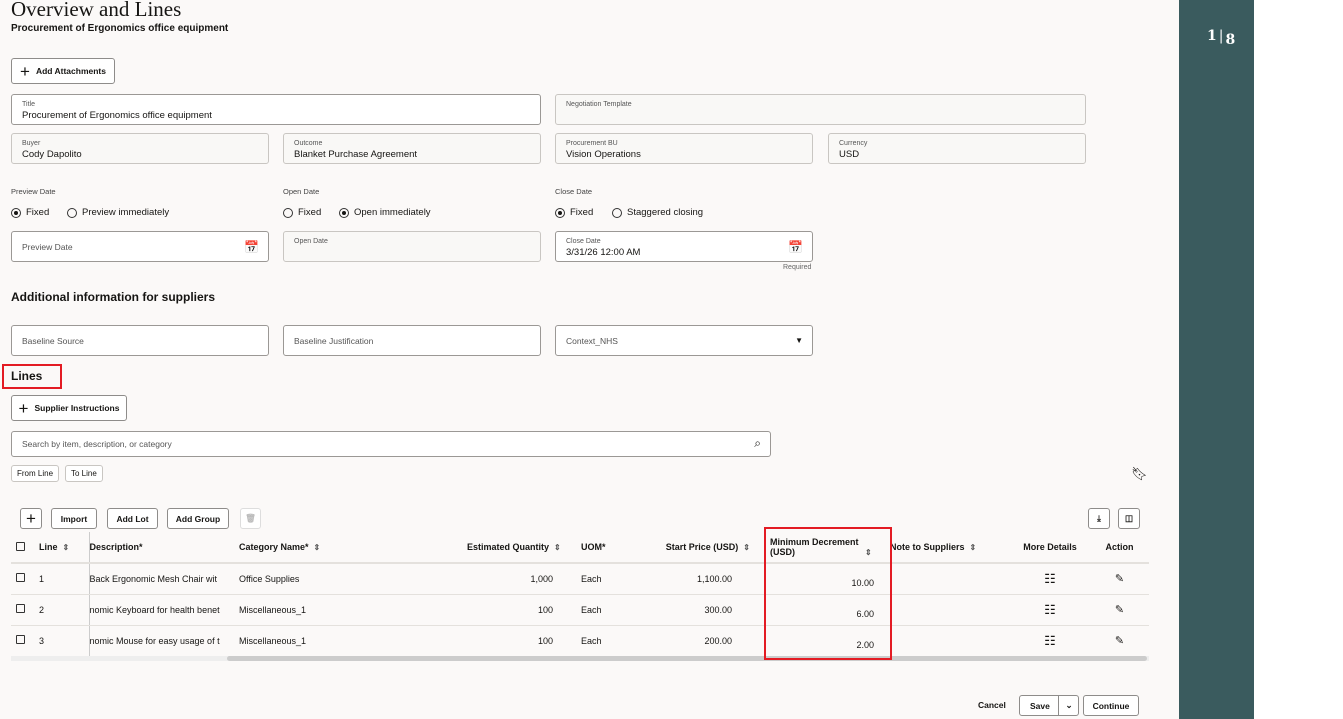 This screenshot has height=719, width=1343. I want to click on close-date-input: Close Date 3/31/26 12:00 AM 📅, so click(684, 246).